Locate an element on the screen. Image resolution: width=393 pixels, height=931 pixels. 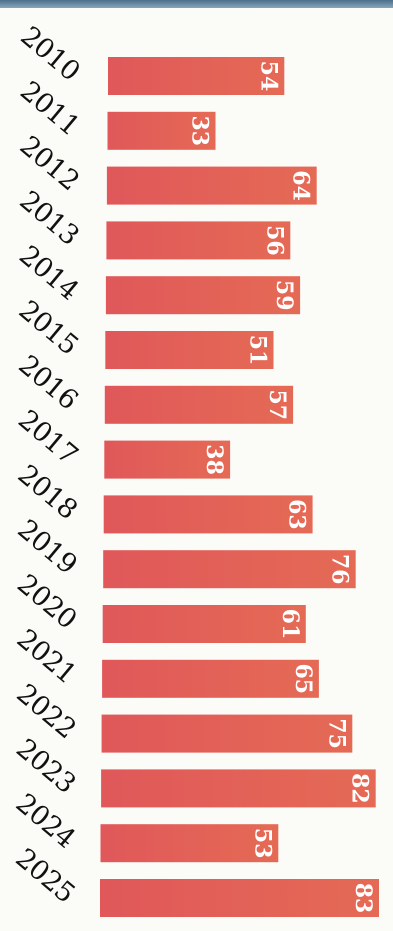
value-label-2021: 65 is located at coordinates (303, 678).